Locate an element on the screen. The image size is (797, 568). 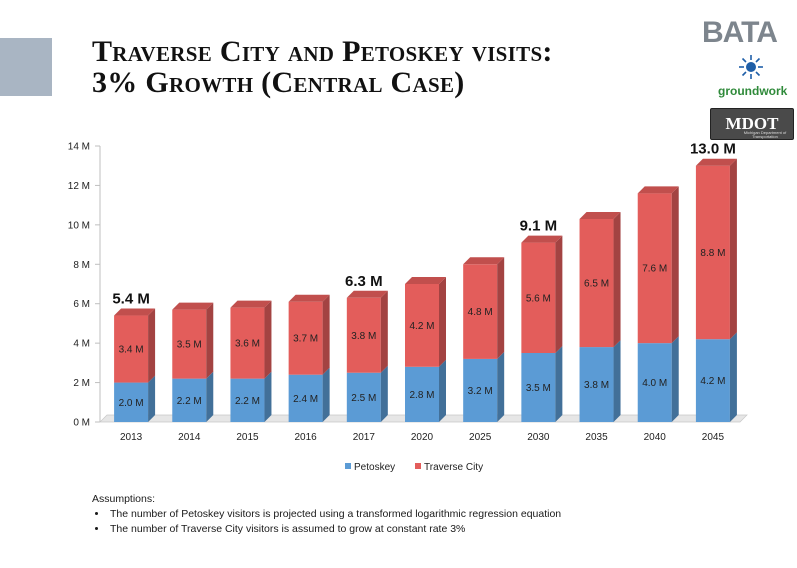
mdot-logo-subtext: Michigan Department of Transportation is located at coordinates (765, 134).